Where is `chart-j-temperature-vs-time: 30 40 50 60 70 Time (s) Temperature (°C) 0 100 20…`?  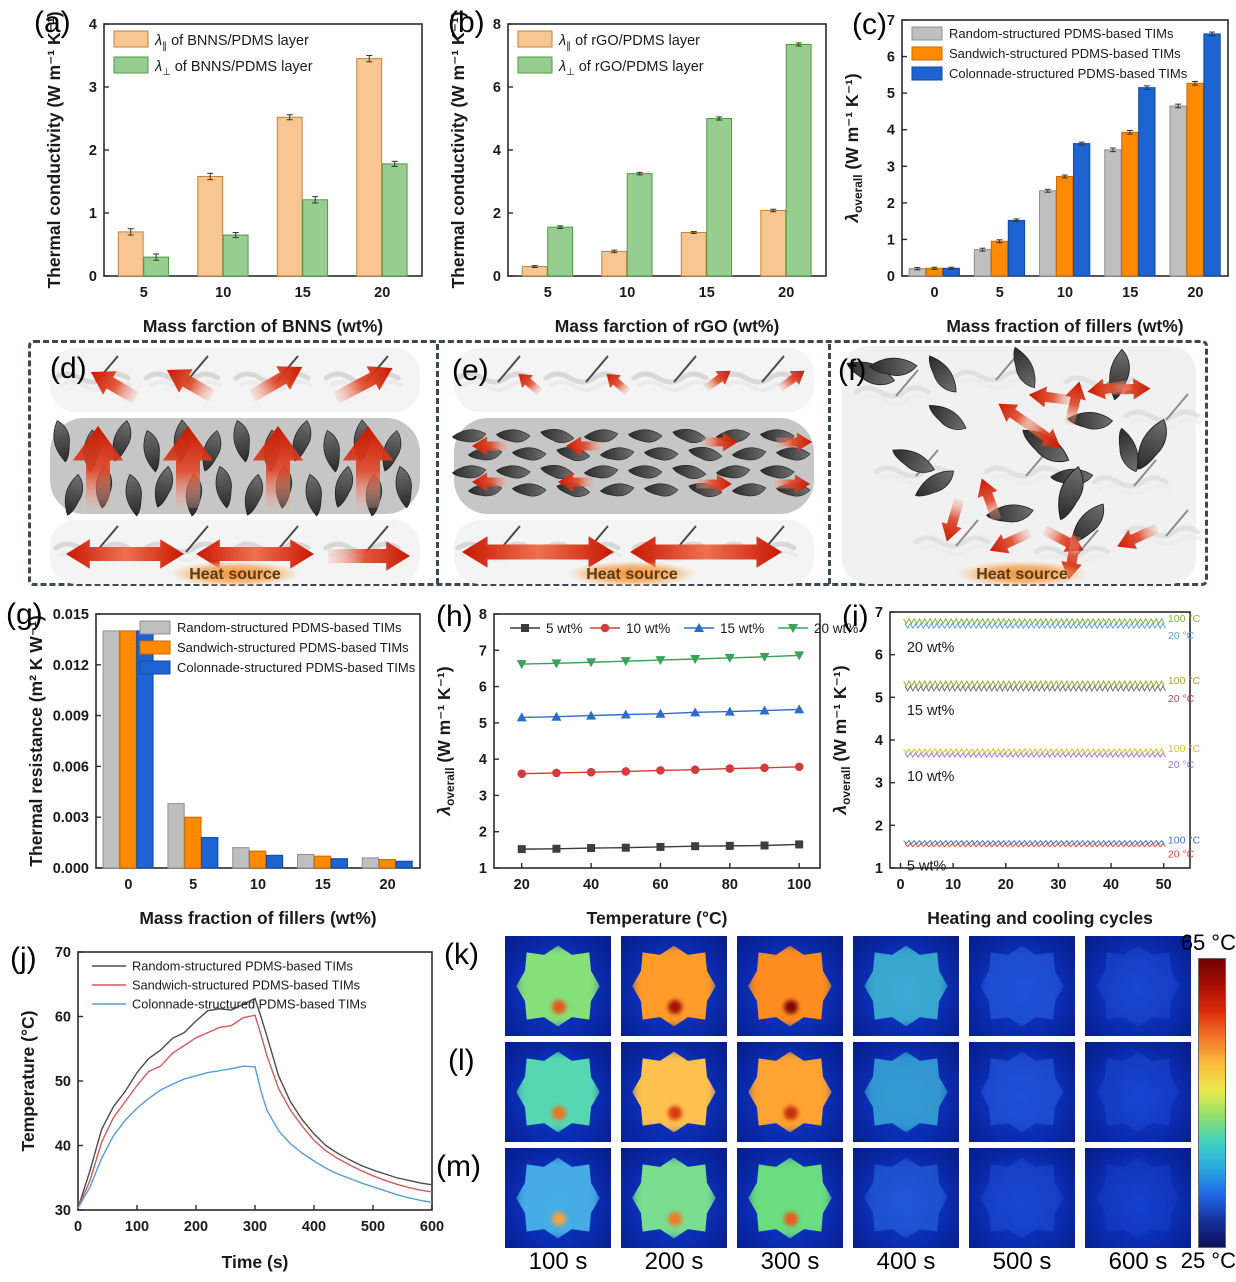 chart-j-temperature-vs-time: 30 40 50 60 70 Time (s) Temperature (°C) 0 100 20… is located at coordinates (231, 1108).